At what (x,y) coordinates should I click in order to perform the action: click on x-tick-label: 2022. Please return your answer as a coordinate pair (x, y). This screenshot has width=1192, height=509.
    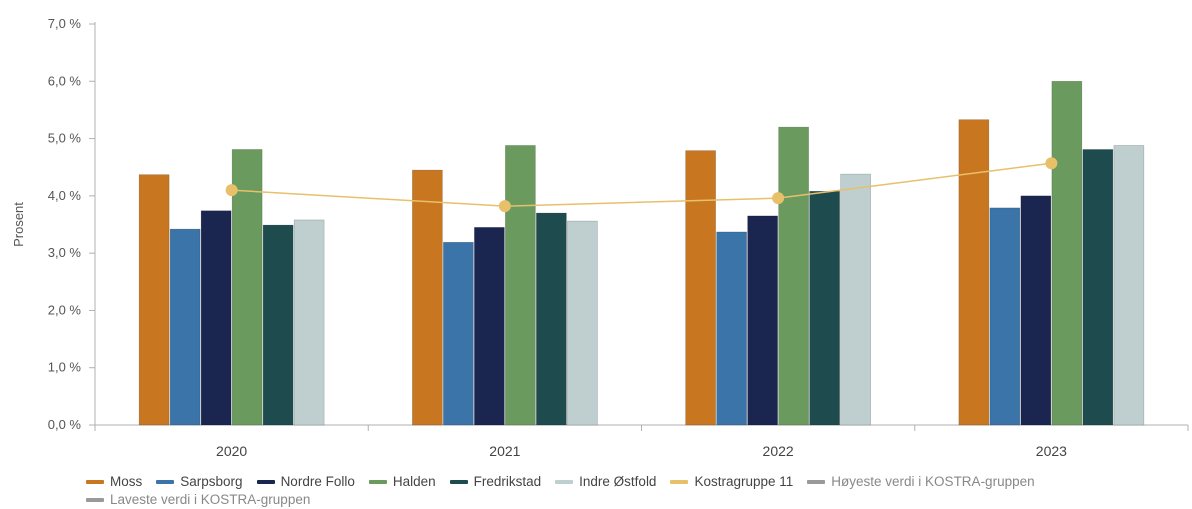
    Looking at the image, I should click on (778, 451).